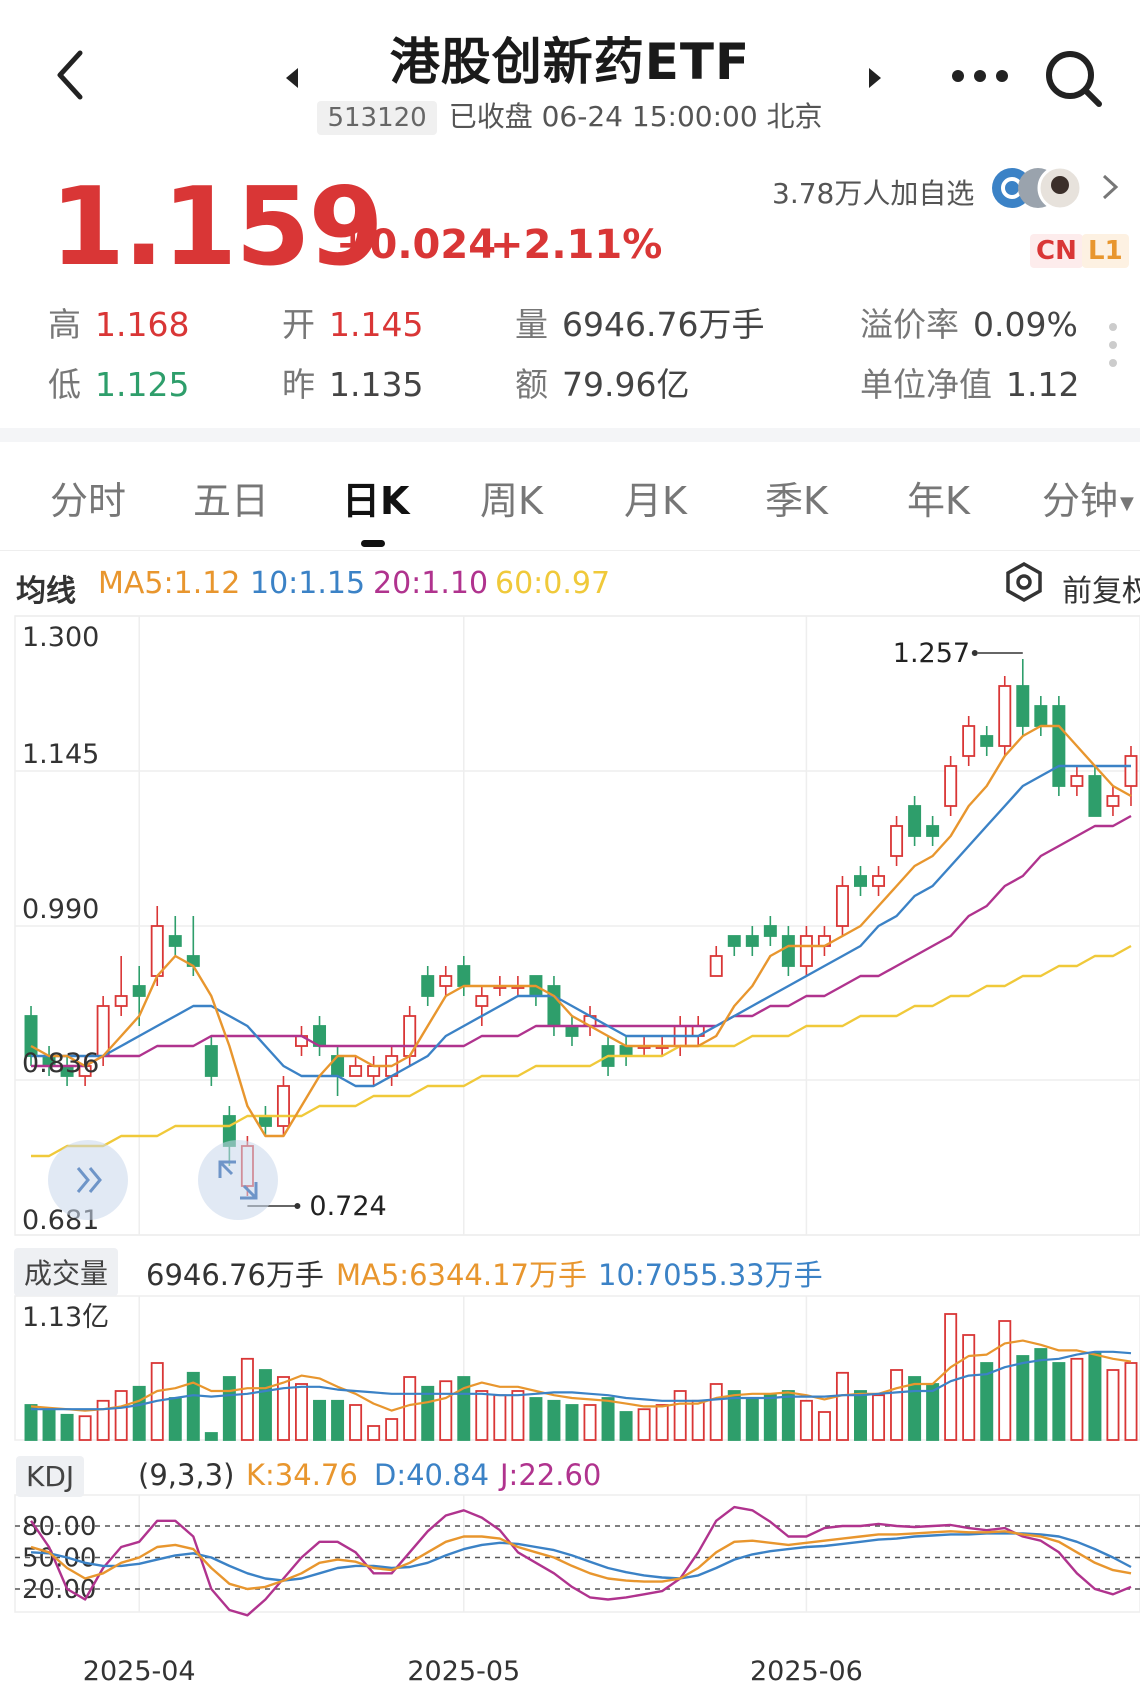  I want to click on stock-code: 513120, so click(377, 118).